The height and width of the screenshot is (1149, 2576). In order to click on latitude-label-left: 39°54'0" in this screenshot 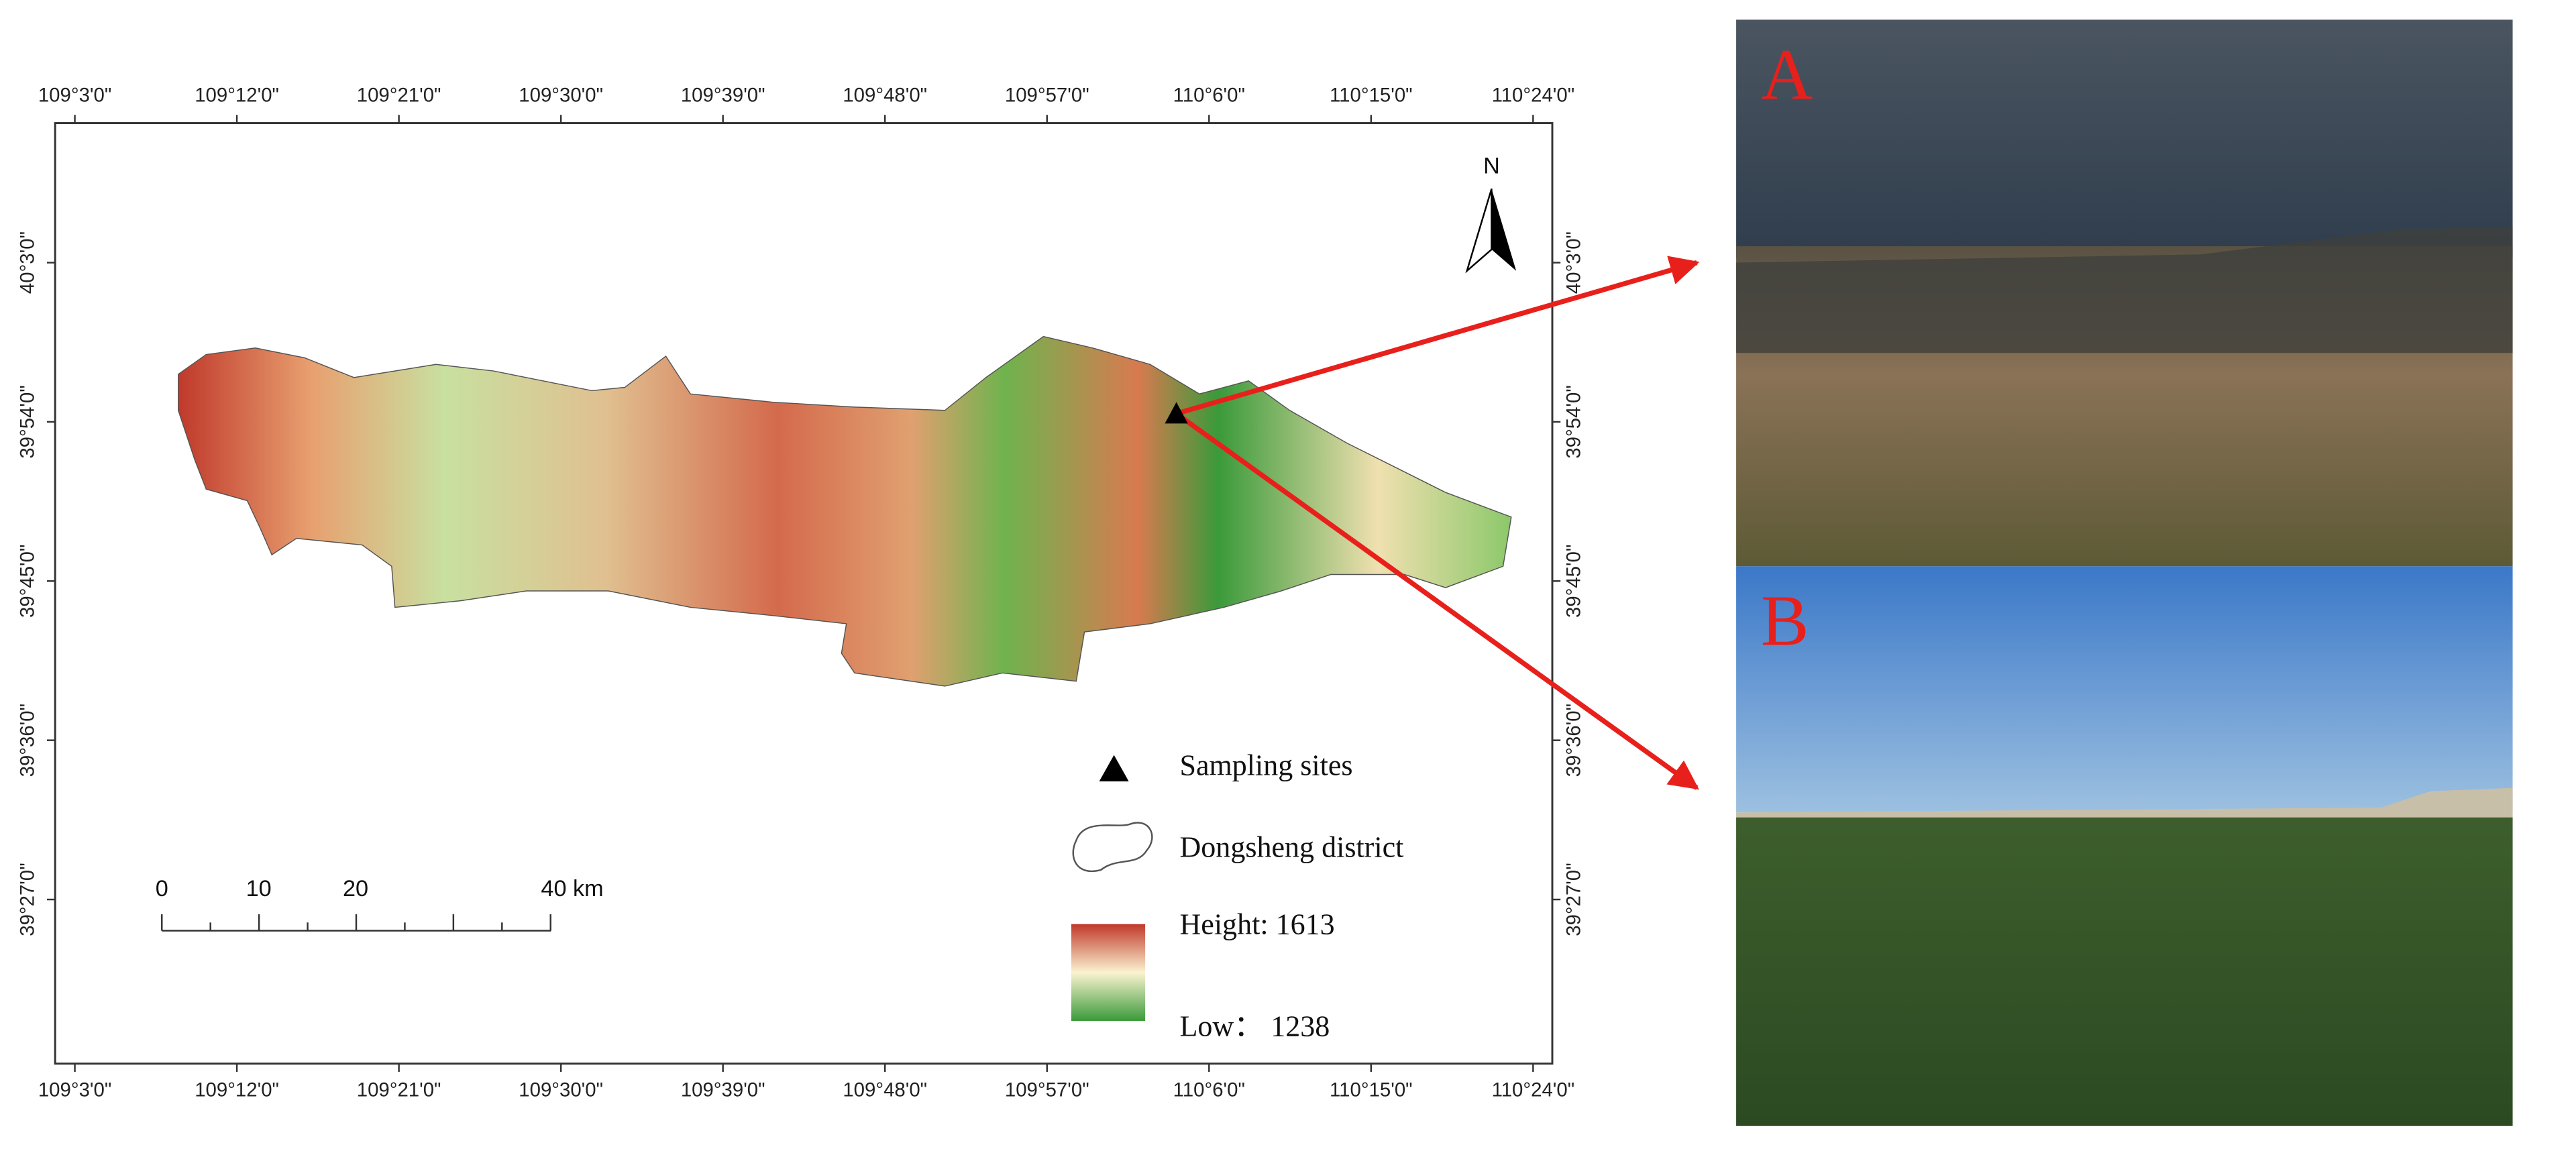, I will do `click(27, 421)`.